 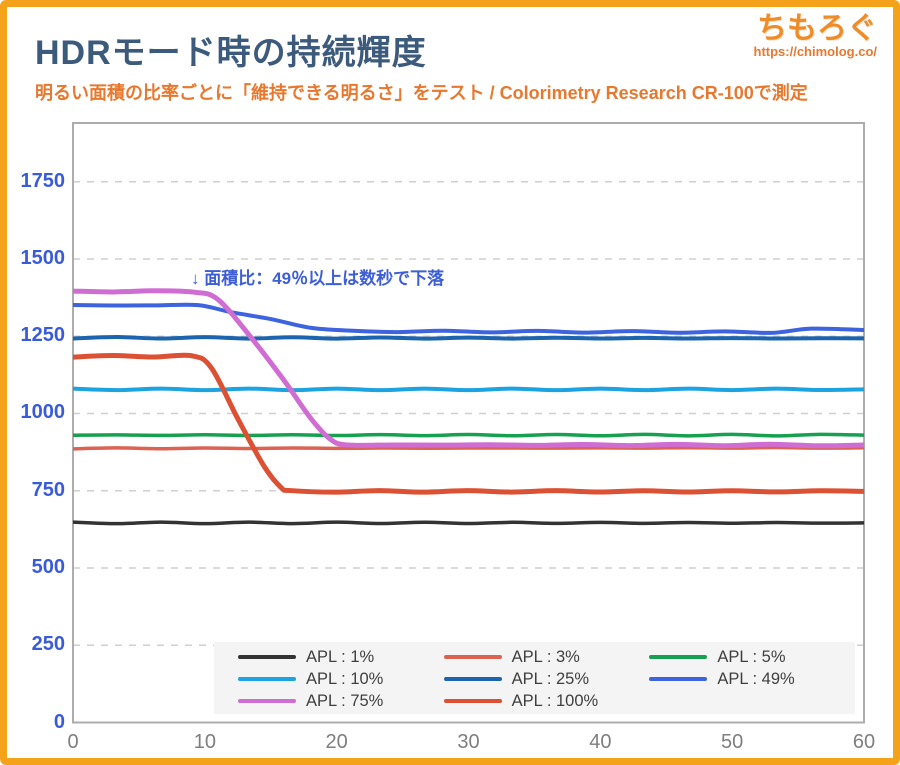 I want to click on legend-label: APL : 5%, so click(x=751, y=656).